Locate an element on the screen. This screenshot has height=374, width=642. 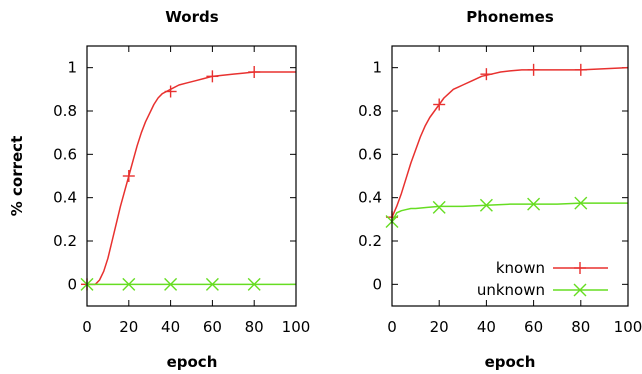
words-y-tick-label: 0.2 is located at coordinates (65, 241).